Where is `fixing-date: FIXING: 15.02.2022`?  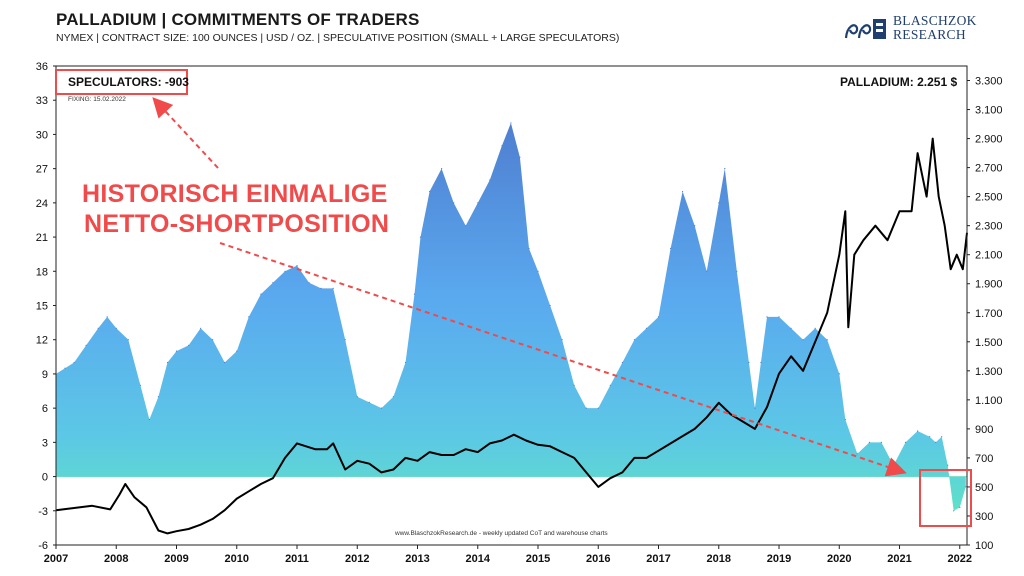 fixing-date: FIXING: 15.02.2022 is located at coordinates (97, 99).